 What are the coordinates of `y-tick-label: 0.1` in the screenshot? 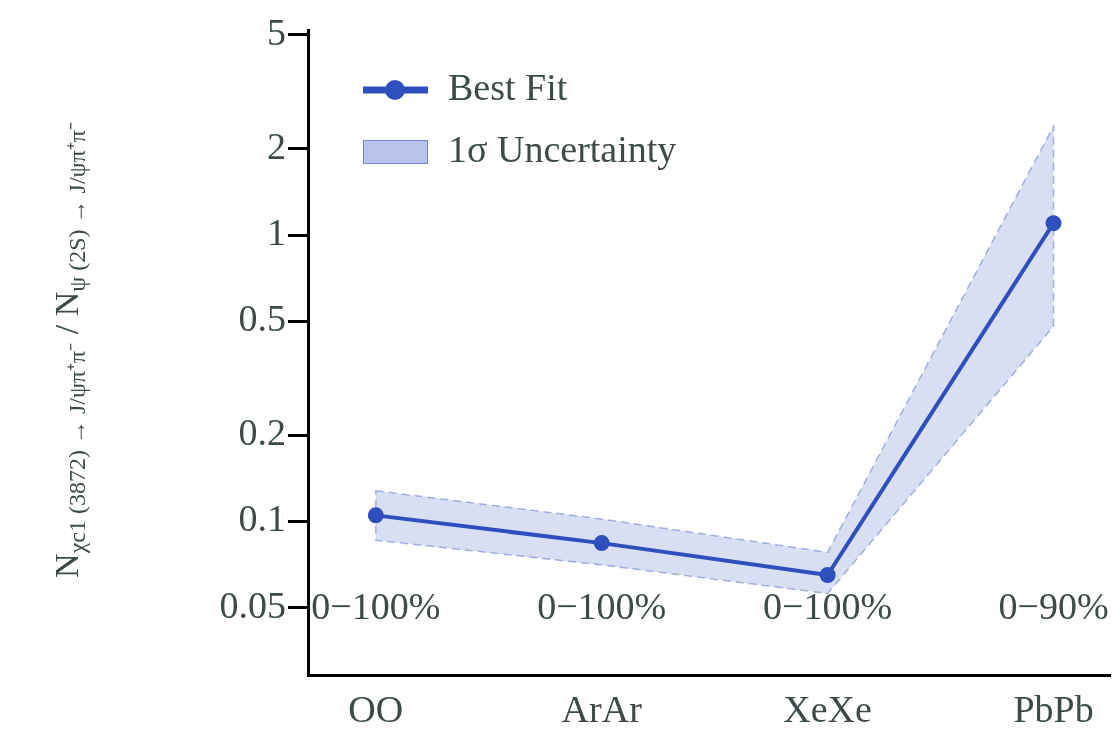 It's located at (262, 518).